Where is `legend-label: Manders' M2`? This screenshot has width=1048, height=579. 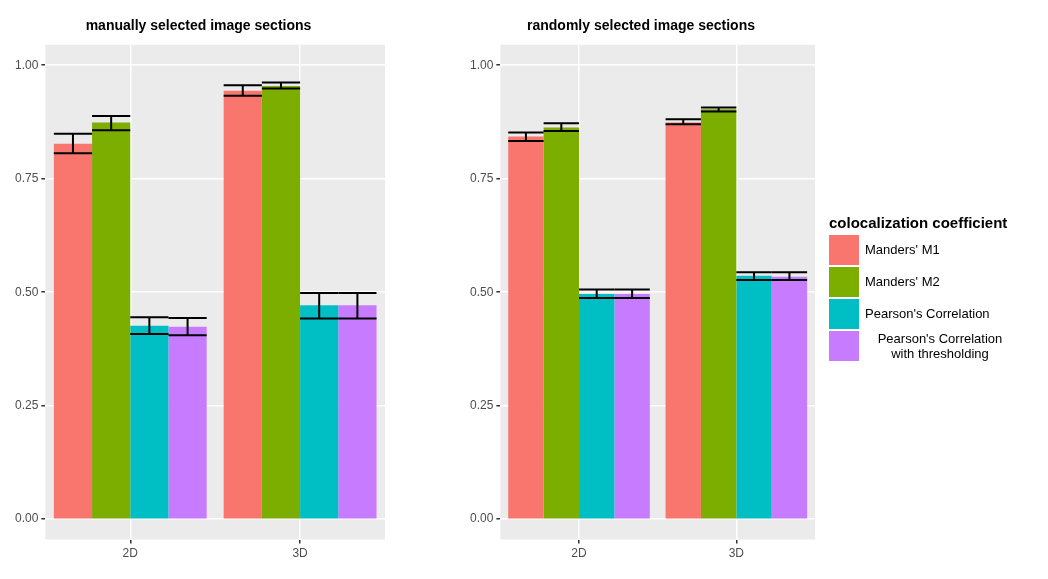
legend-label: Manders' M2 is located at coordinates (902, 281).